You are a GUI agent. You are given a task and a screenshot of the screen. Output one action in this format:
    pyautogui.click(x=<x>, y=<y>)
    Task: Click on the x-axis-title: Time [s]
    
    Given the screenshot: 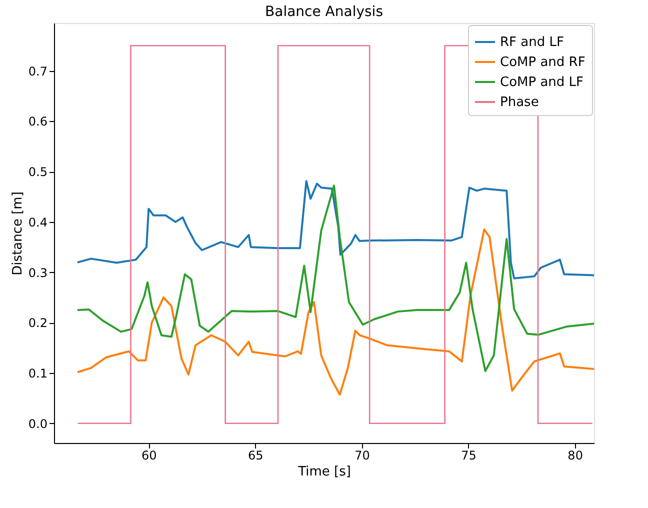 What is the action you would take?
    pyautogui.click(x=324, y=472)
    